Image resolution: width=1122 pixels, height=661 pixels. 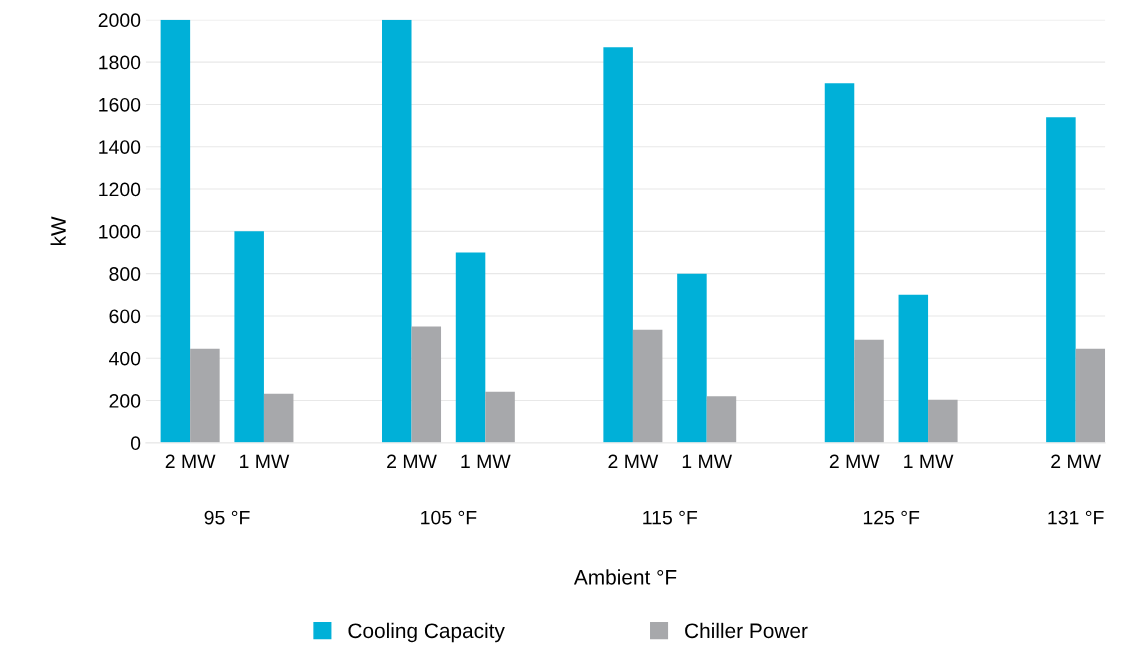 What do you see at coordinates (449, 517) in the screenshot?
I see `text: 105 °F` at bounding box center [449, 517].